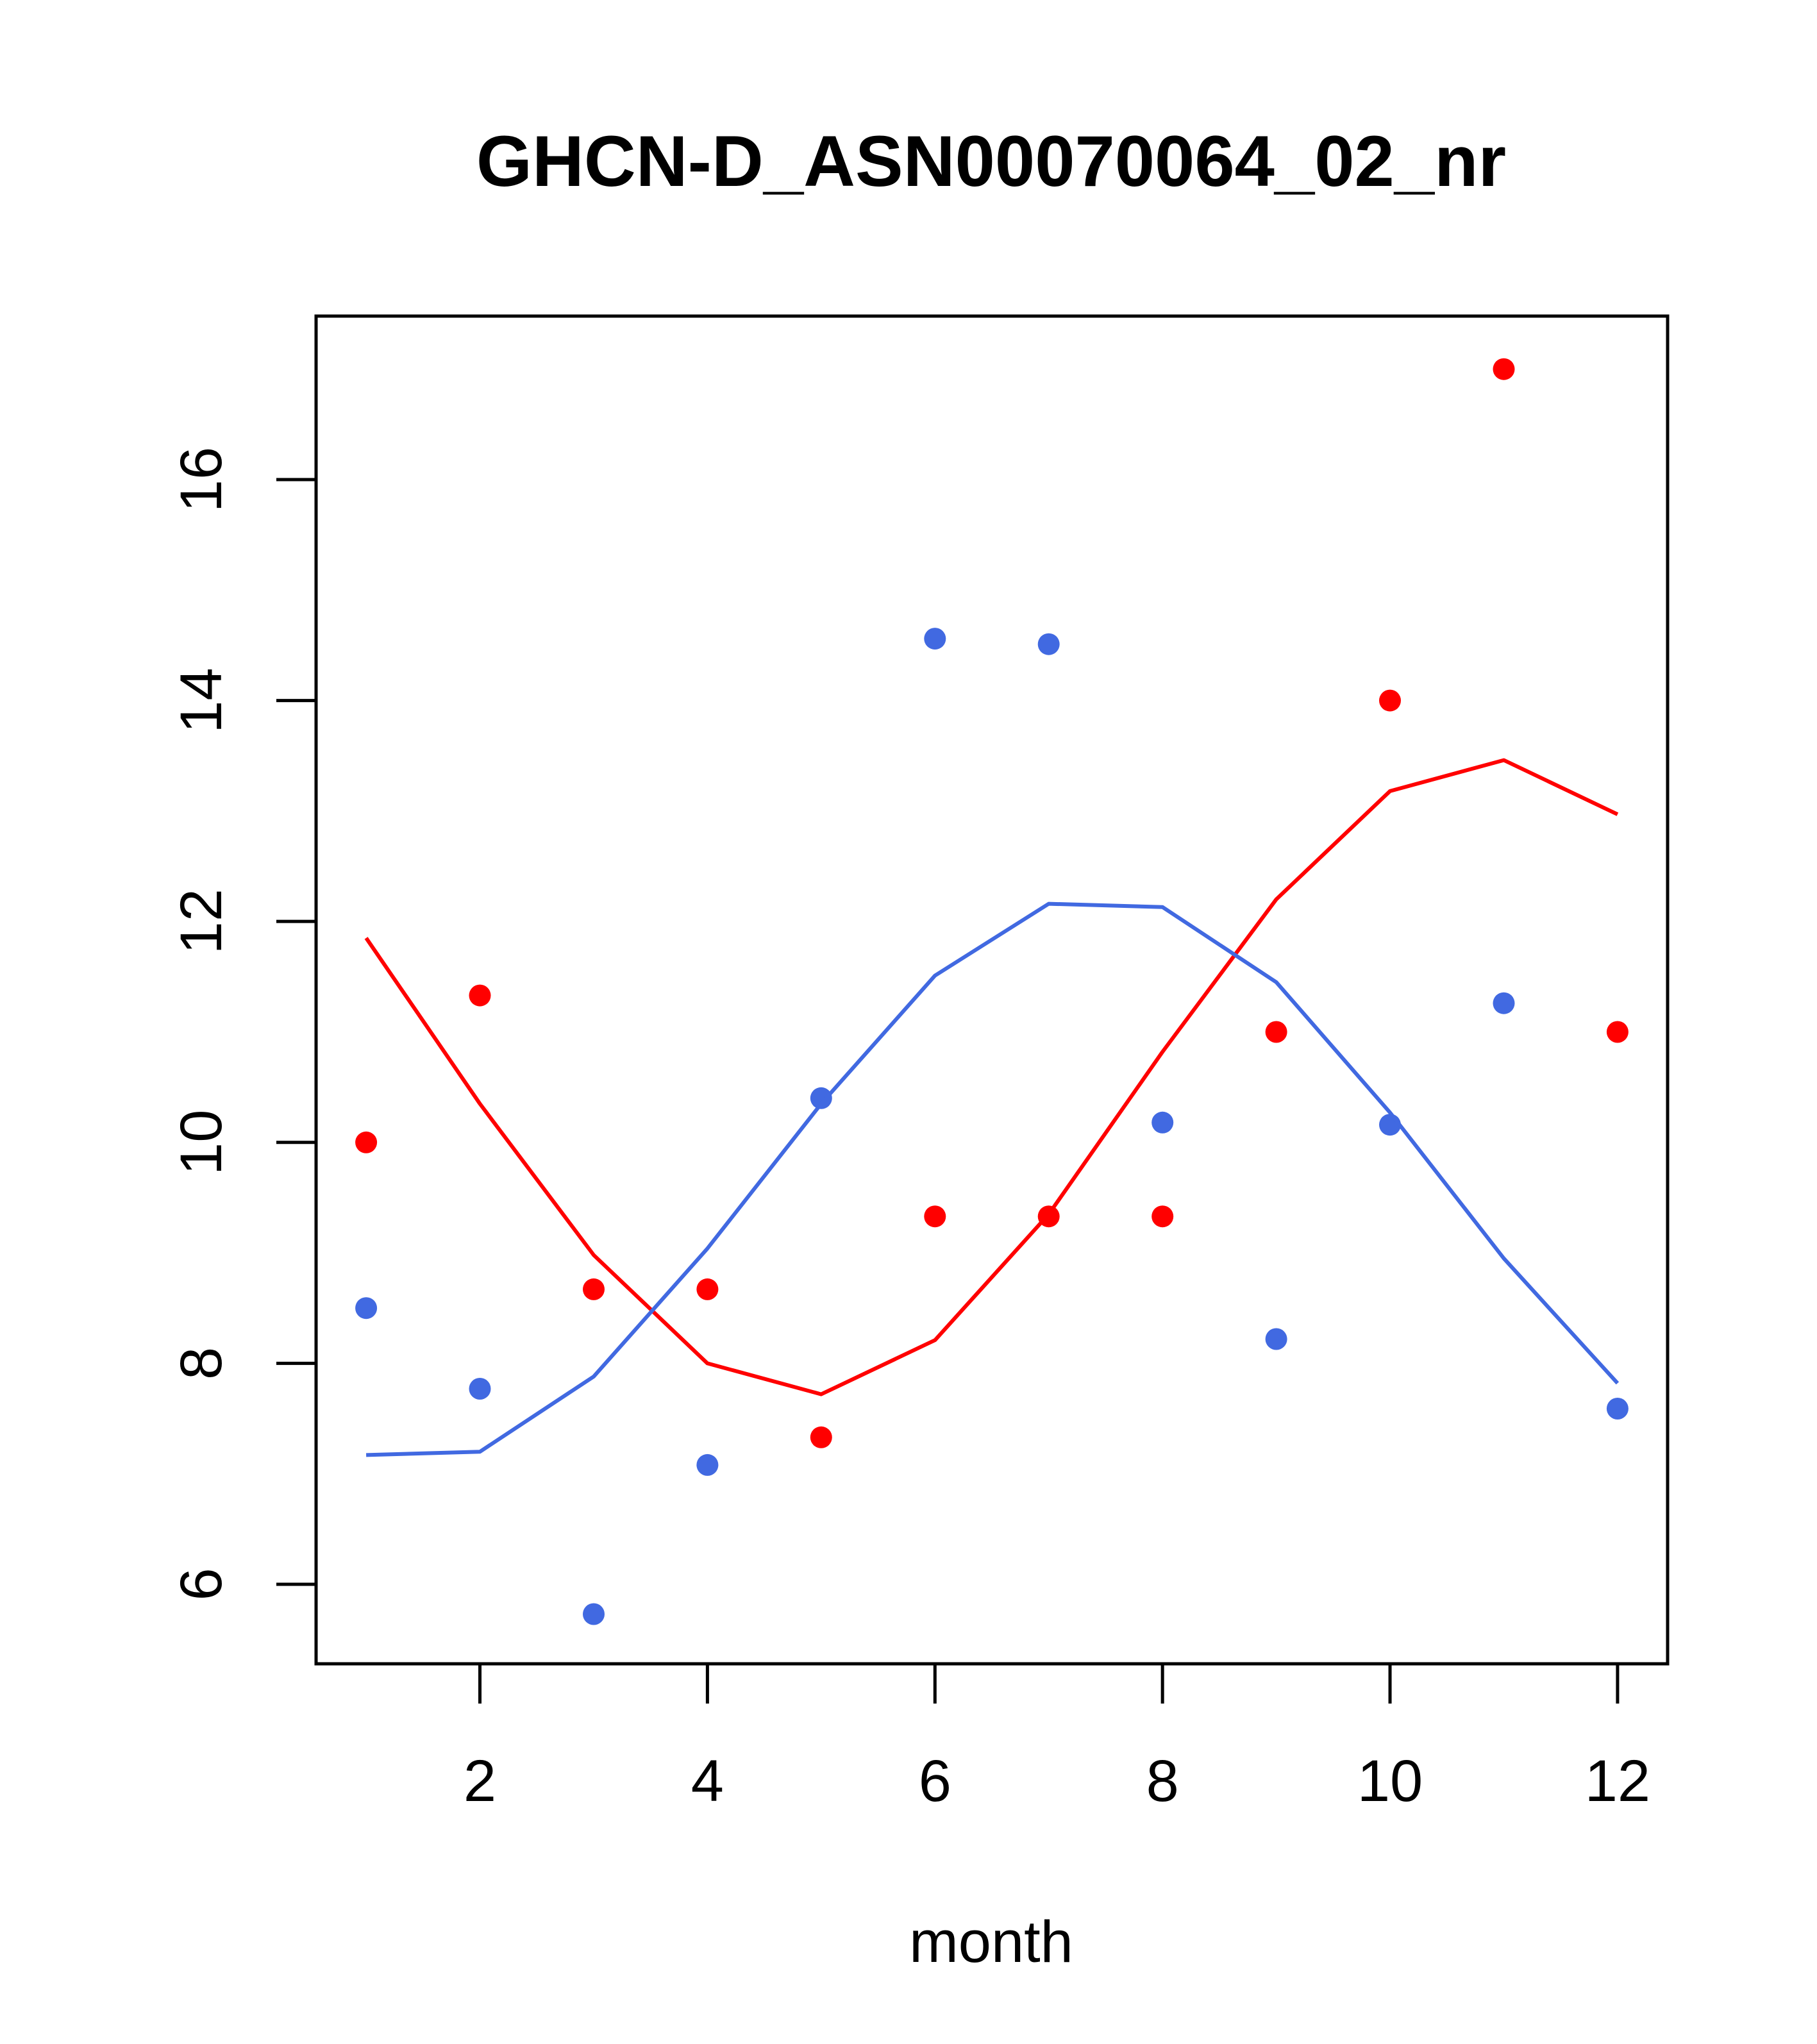  What do you see at coordinates (243, 1024) in the screenshot?
I see `y-axis: 6 8 10 12 14 16` at bounding box center [243, 1024].